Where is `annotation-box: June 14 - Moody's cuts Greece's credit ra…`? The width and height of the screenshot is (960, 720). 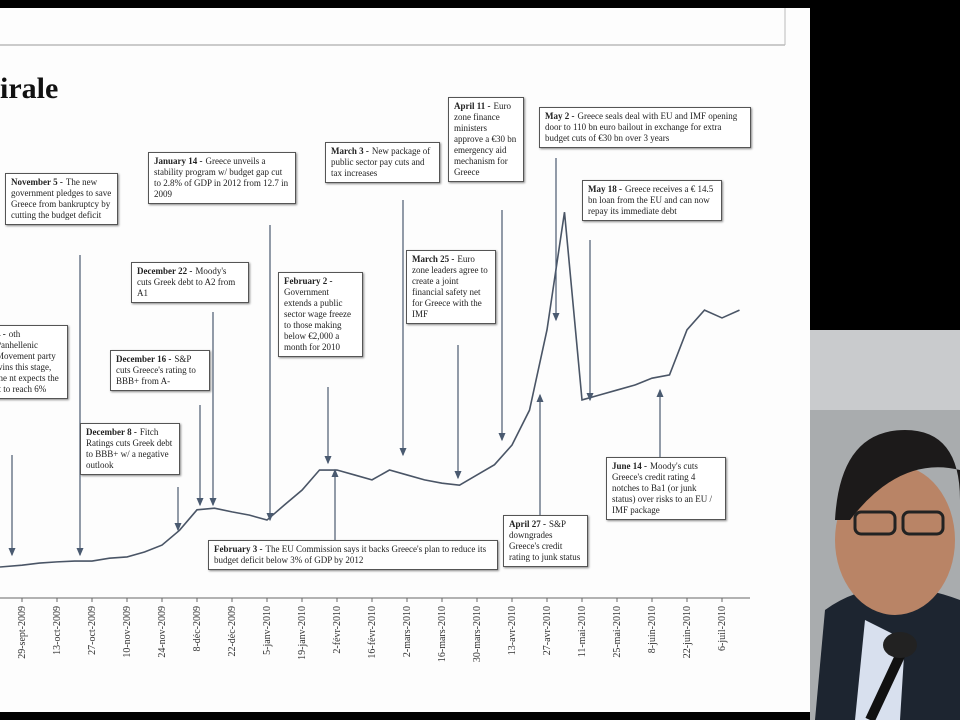 annotation-box: June 14 - Moody's cuts Greece's credit ra… is located at coordinates (666, 488).